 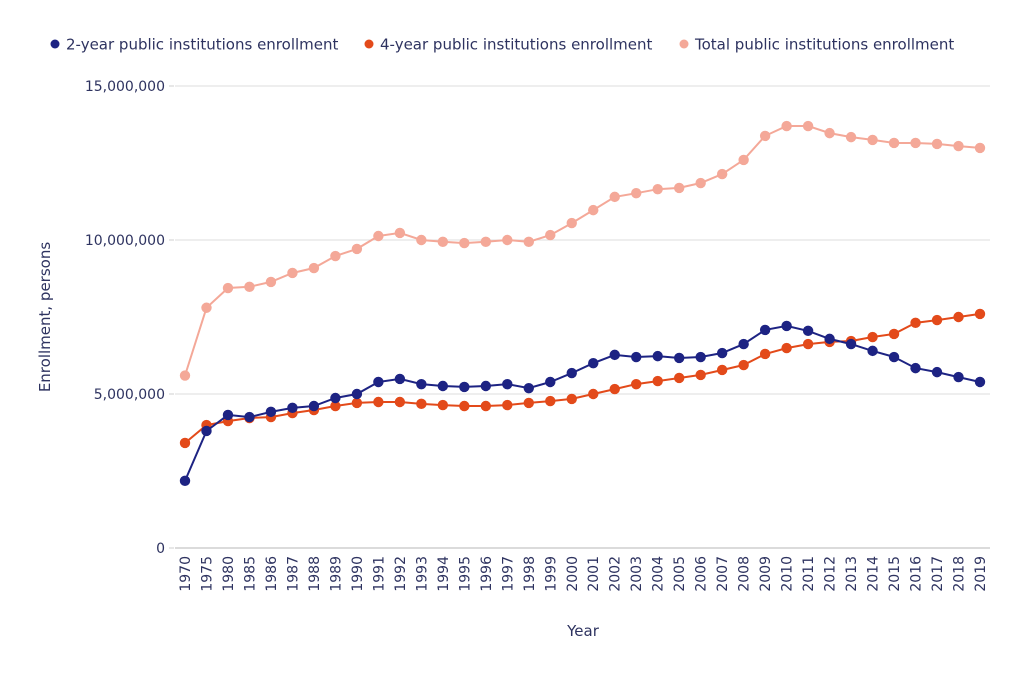 I want to click on legend-item: Total public institutions enrollment, so click(x=817, y=45).